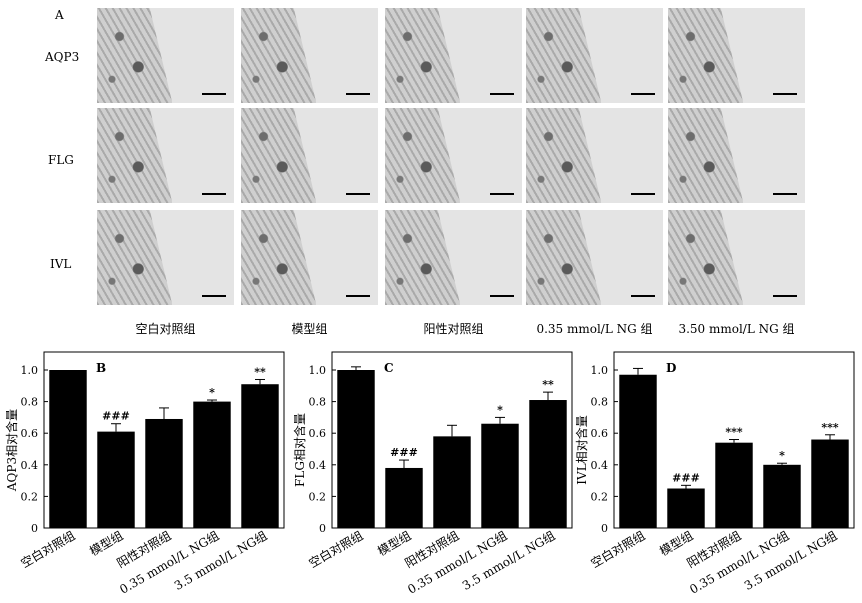  Describe the element at coordinates (600, 496) in the screenshot. I see `chart-d-ytick-label: 0.2` at that location.